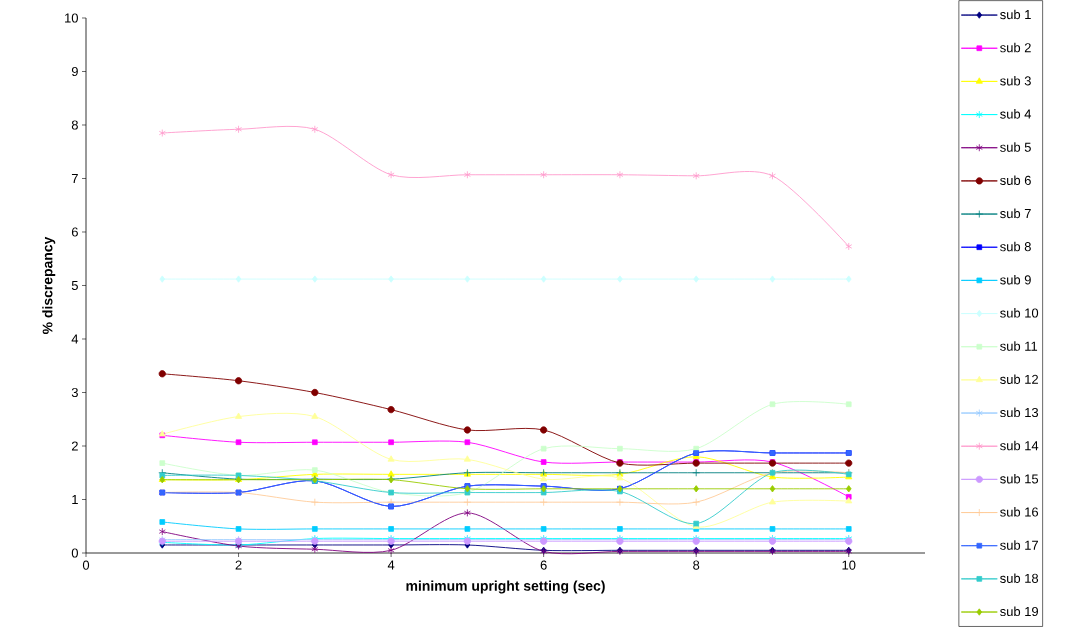  What do you see at coordinates (74, 232) in the screenshot?
I see `y-tick-label: 6` at bounding box center [74, 232].